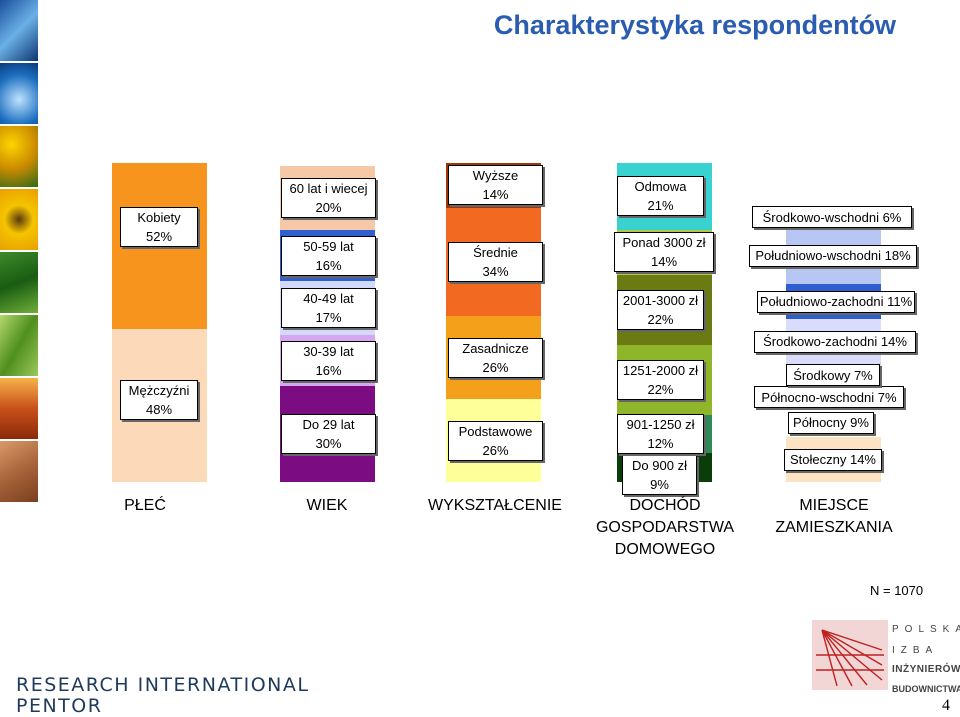 The width and height of the screenshot is (960, 717). What do you see at coordinates (897, 590) in the screenshot?
I see `sample-size-label: N = 1070` at bounding box center [897, 590].